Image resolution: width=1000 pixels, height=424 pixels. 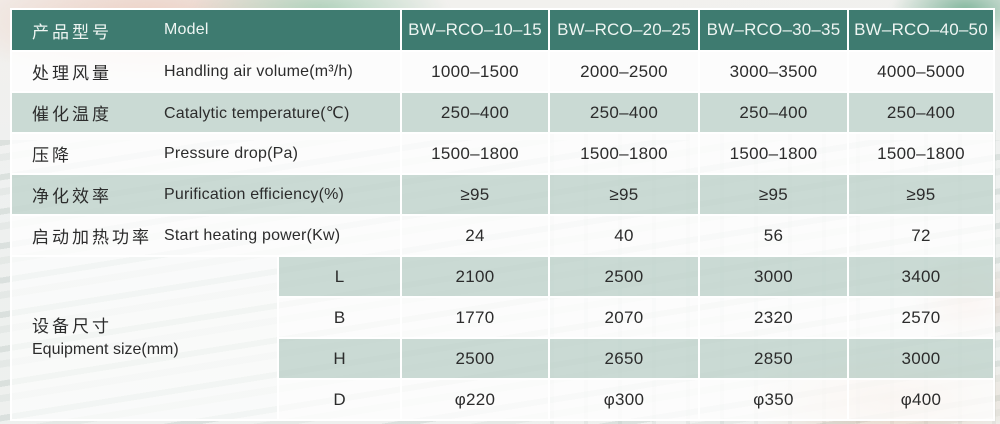 What do you see at coordinates (476, 236) in the screenshot?
I see `table-value: 24` at bounding box center [476, 236].